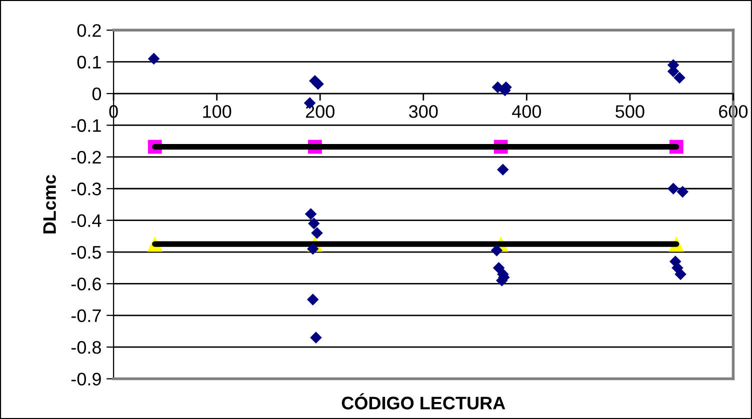 This screenshot has width=752, height=419. Describe the element at coordinates (86, 284) in the screenshot. I see `y-tick-label: -0.6` at that location.